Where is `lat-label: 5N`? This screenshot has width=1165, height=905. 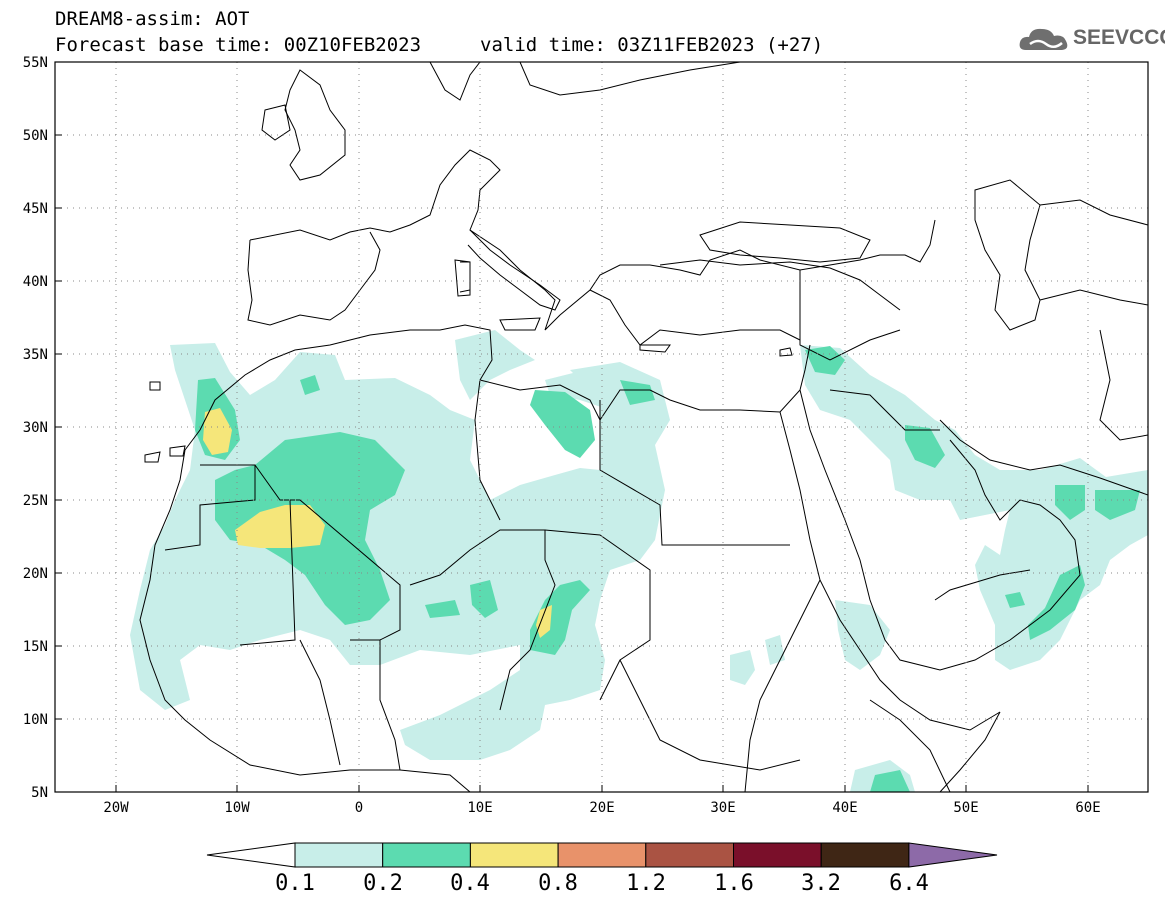 lat-label: 5N is located at coordinates (39, 793).